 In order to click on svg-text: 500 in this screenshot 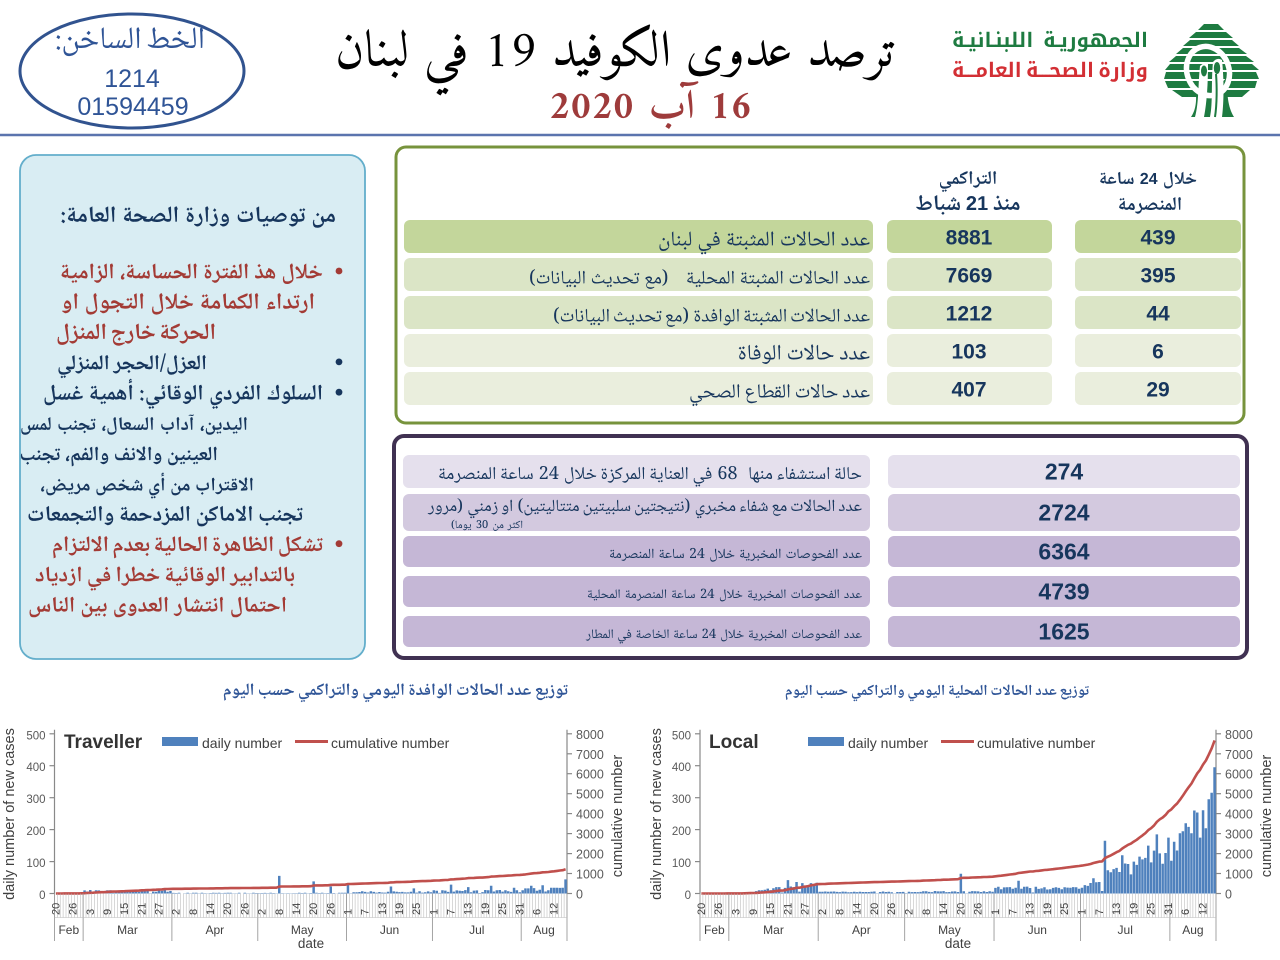, I will do `click(681, 736)`.